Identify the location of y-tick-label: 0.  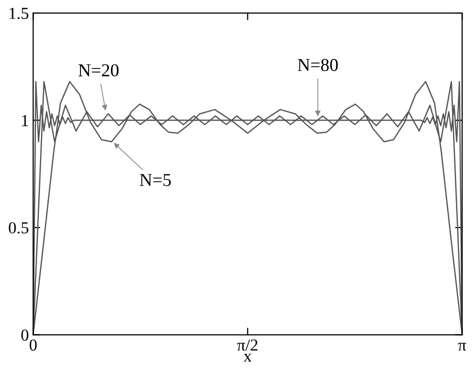
(24, 335).